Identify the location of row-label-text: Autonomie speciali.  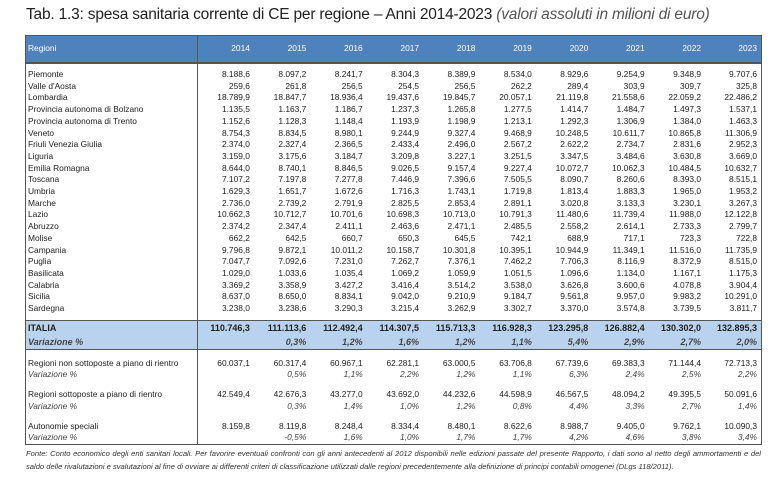
(63, 425).